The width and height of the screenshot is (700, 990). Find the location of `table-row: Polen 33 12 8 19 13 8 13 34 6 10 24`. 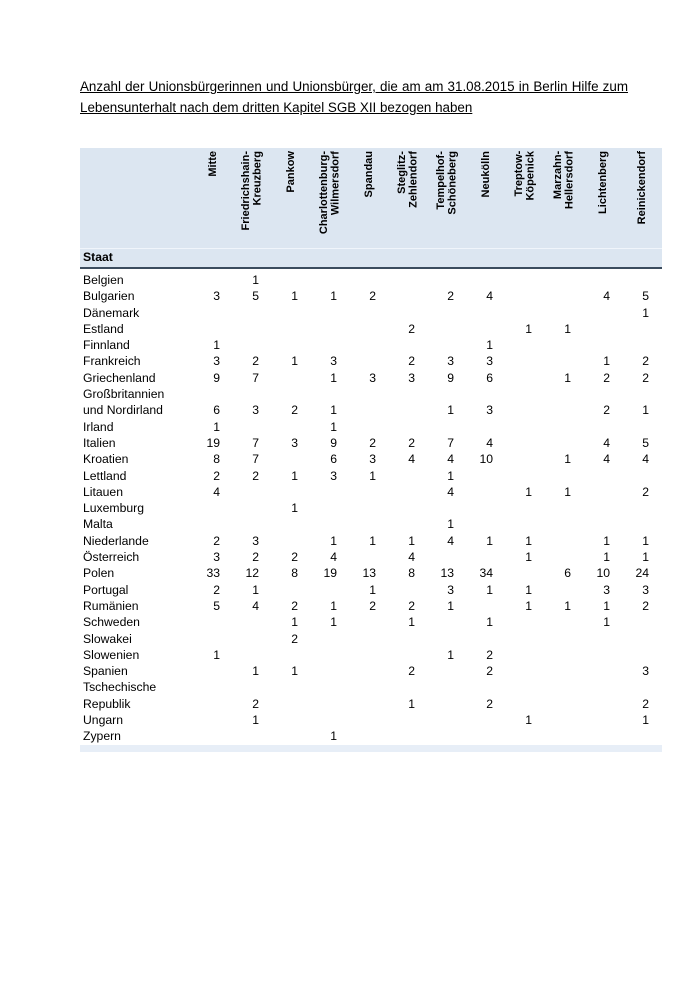

table-row: Polen 33 12 8 19 13 8 13 34 6 10 24 is located at coordinates (371, 573).